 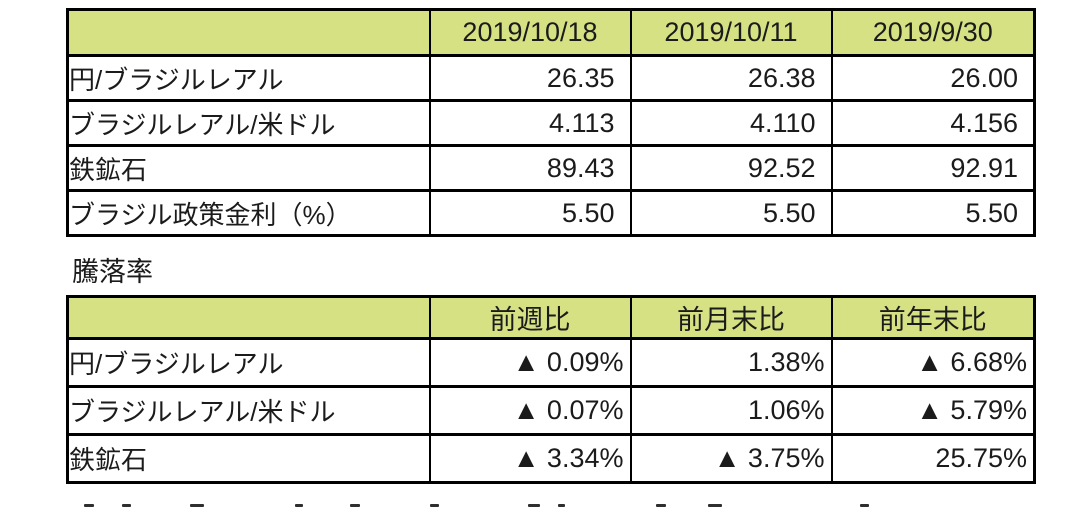 What do you see at coordinates (933, 458) in the screenshot?
I see `value-cell: 25.75%` at bounding box center [933, 458].